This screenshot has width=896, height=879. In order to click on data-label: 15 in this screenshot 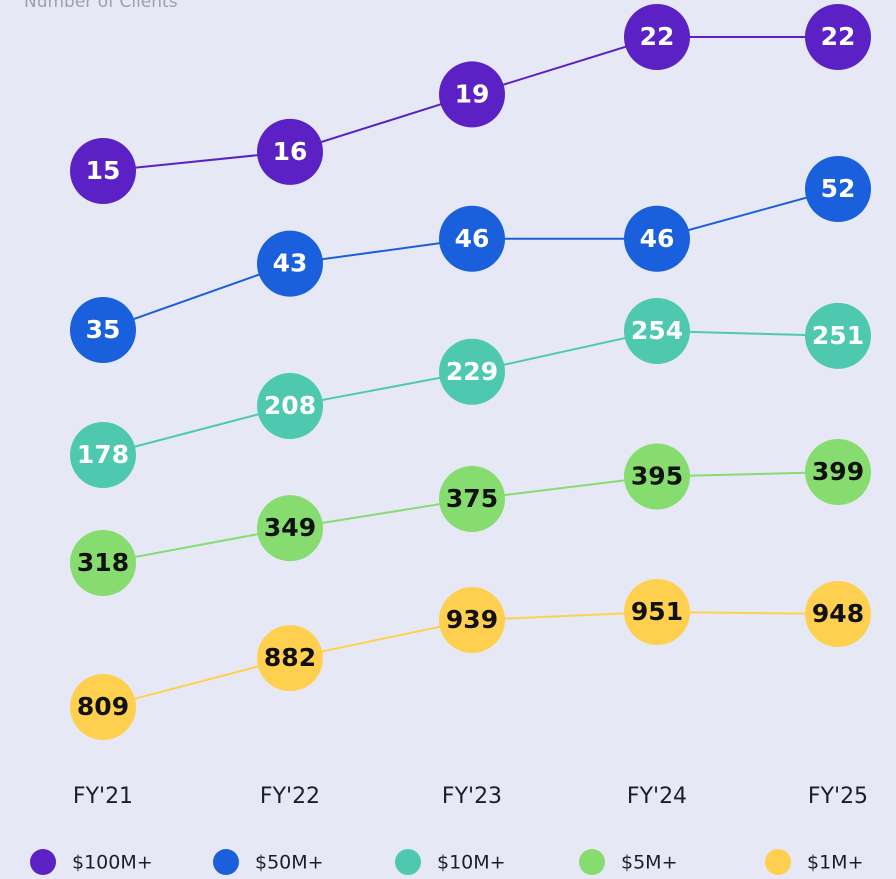, I will do `click(103, 170)`.